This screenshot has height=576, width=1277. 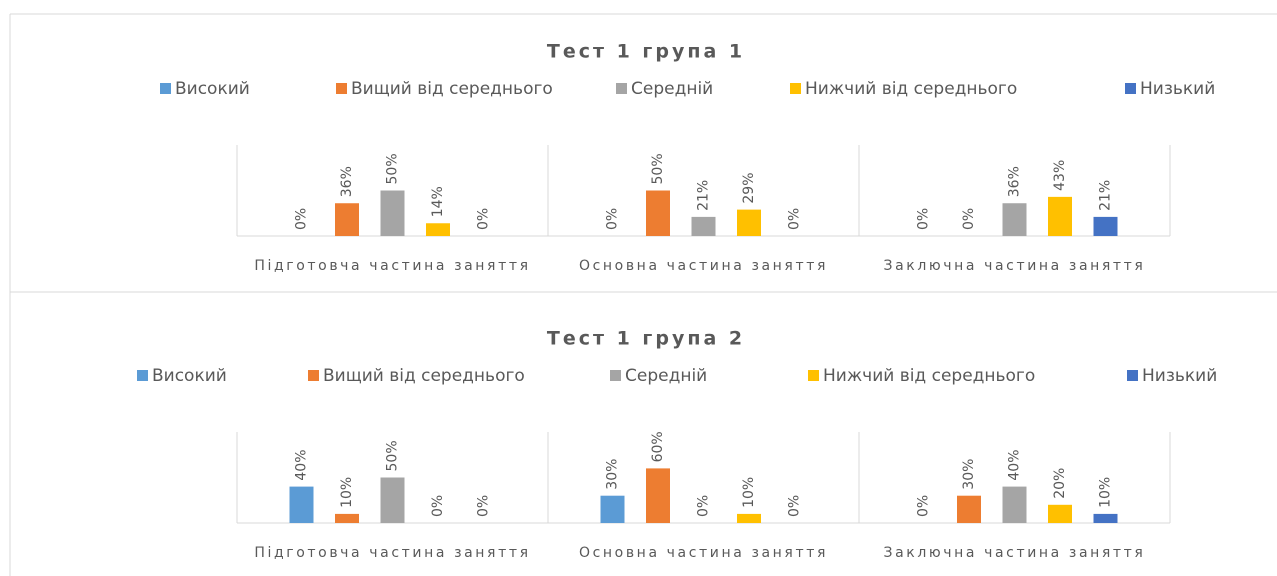 I want to click on value-label: 60%, so click(x=658, y=446).